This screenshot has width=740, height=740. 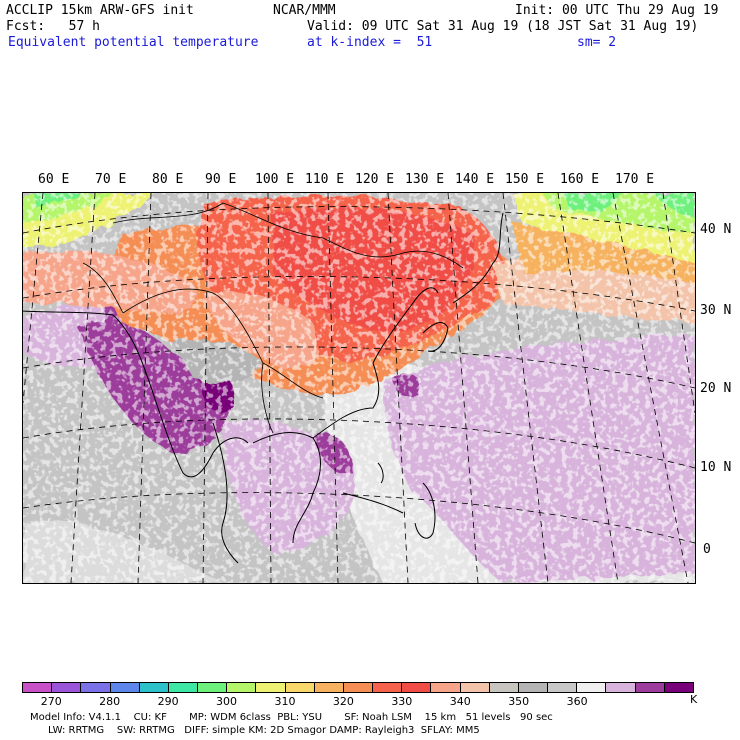 I want to click on lon-label: 80 E, so click(x=168, y=179).